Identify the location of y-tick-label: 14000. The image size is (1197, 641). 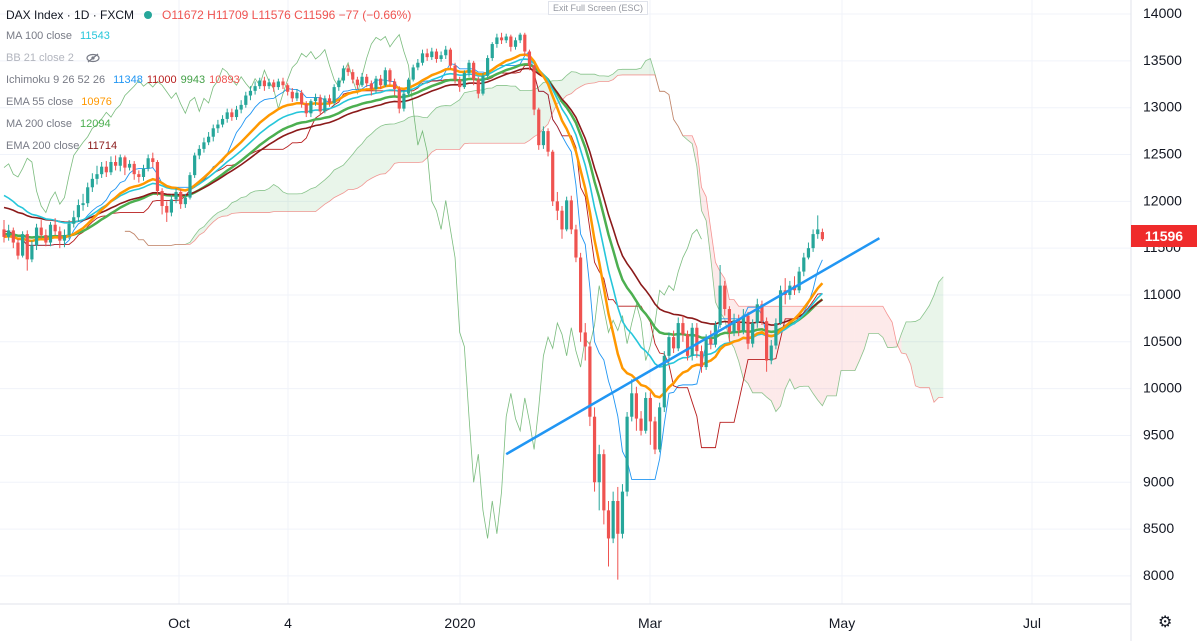
(1162, 13).